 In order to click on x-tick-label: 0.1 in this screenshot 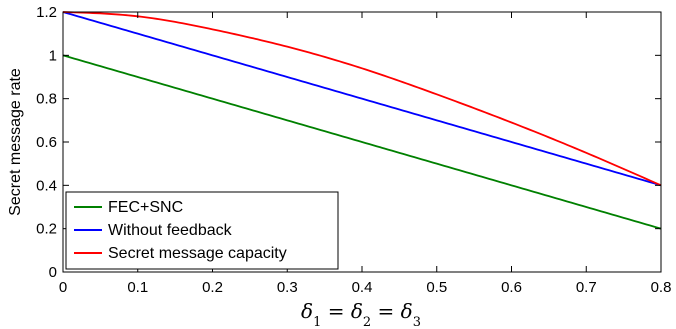, I will do `click(137, 287)`.